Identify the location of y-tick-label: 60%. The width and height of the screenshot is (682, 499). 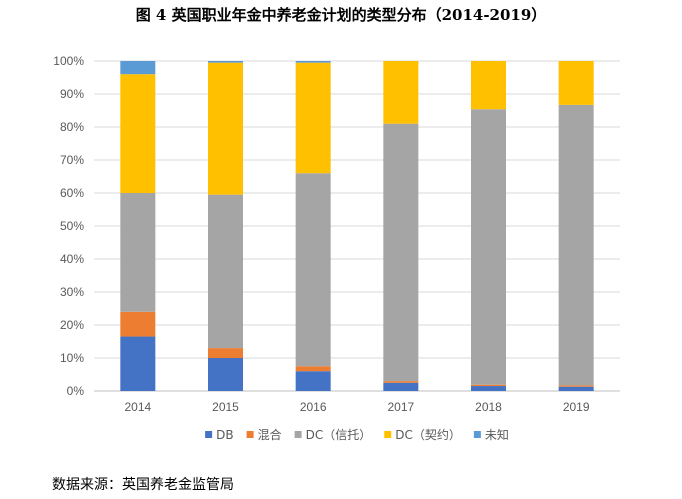
(72, 193).